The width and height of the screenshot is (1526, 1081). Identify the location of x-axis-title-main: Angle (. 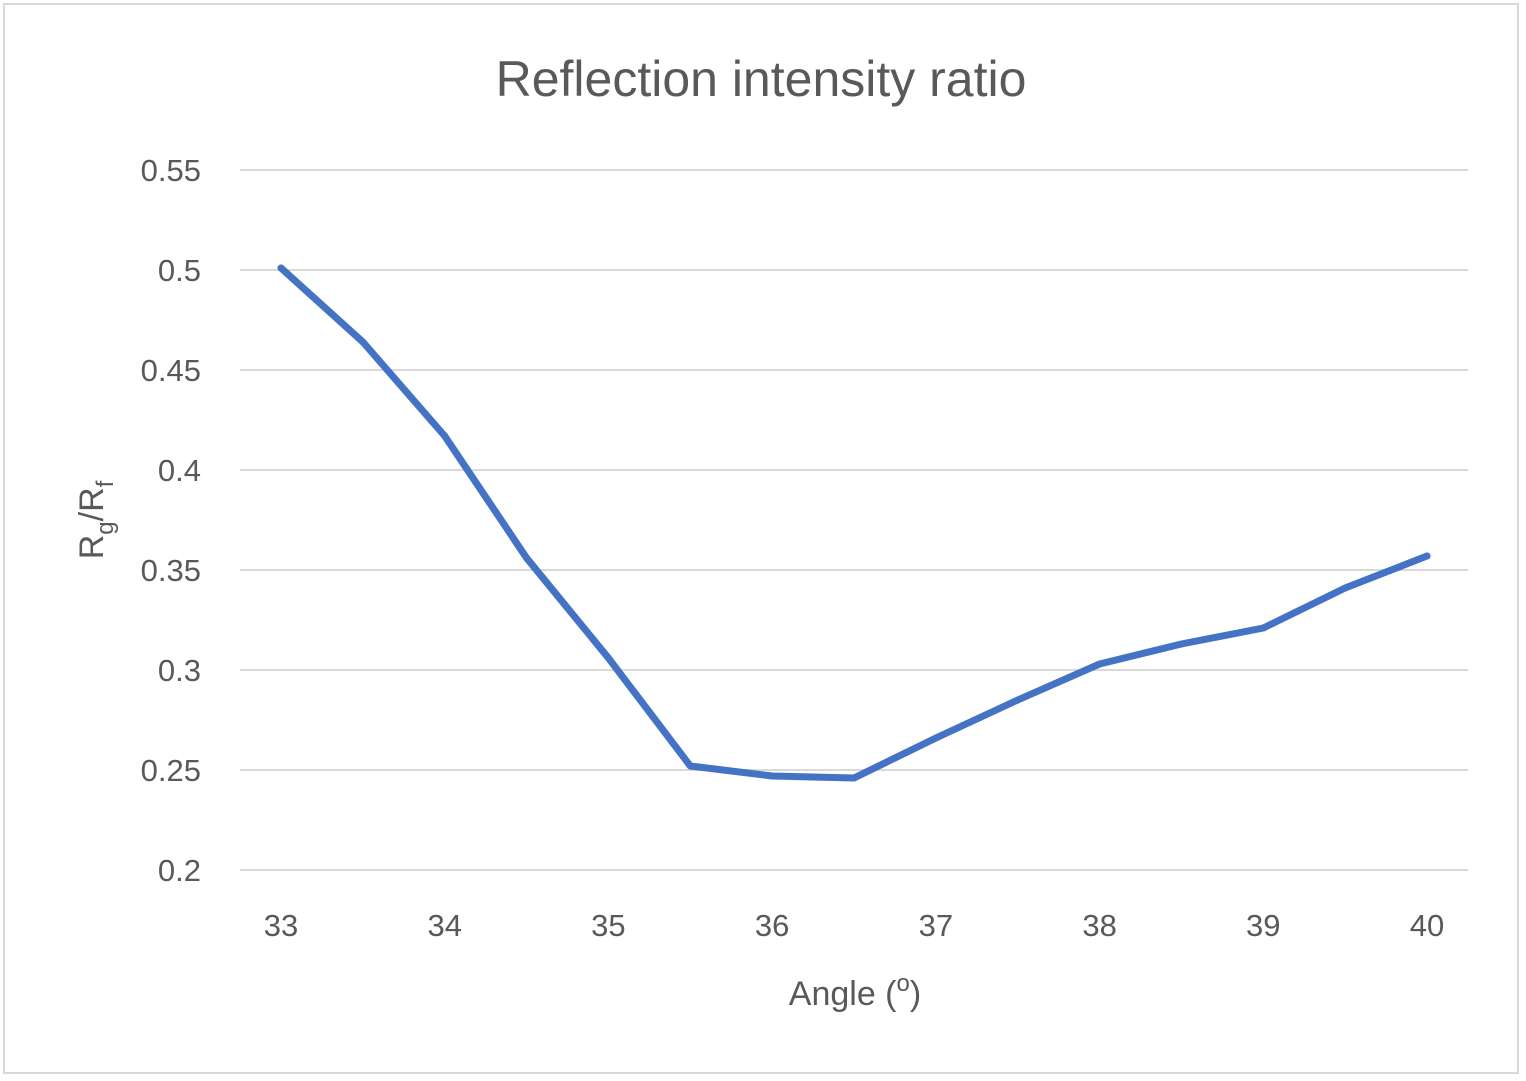
(843, 994).